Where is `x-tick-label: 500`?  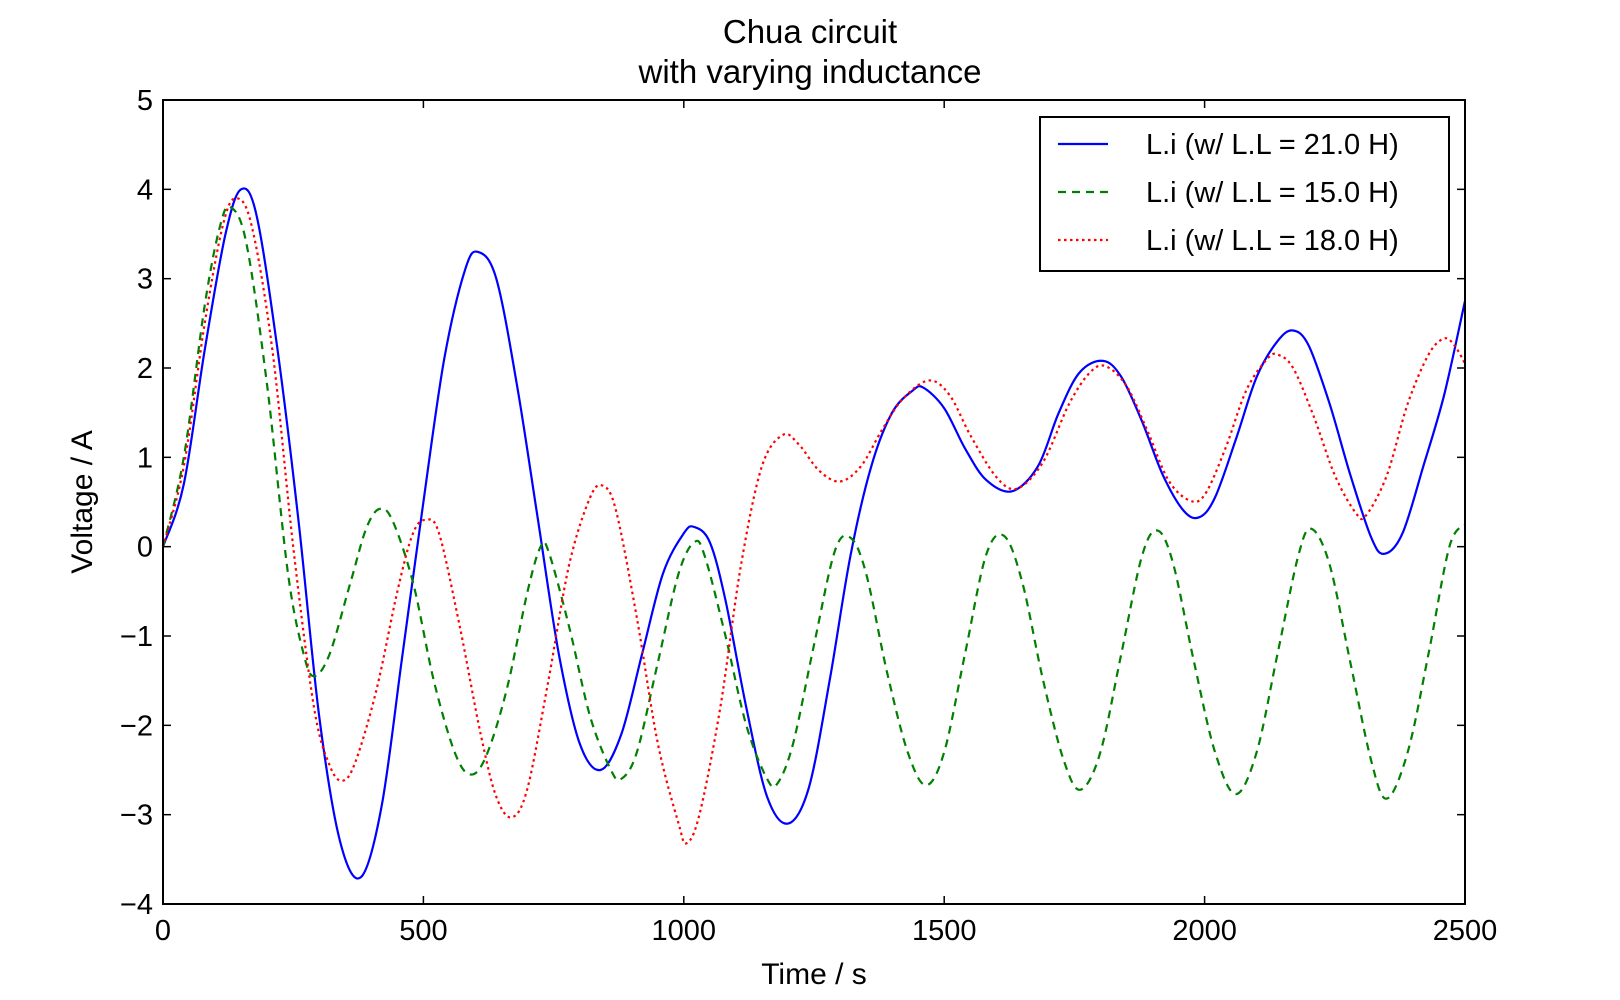 x-tick-label: 500 is located at coordinates (423, 931).